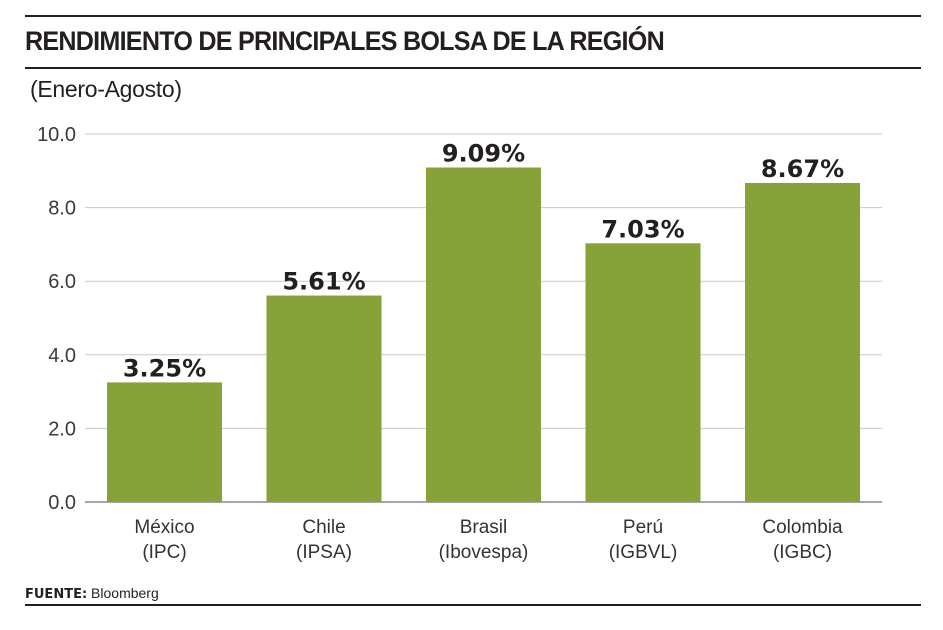 The width and height of the screenshot is (943, 630). What do you see at coordinates (324, 552) in the screenshot?
I see `category-index-label: (IPSA)` at bounding box center [324, 552].